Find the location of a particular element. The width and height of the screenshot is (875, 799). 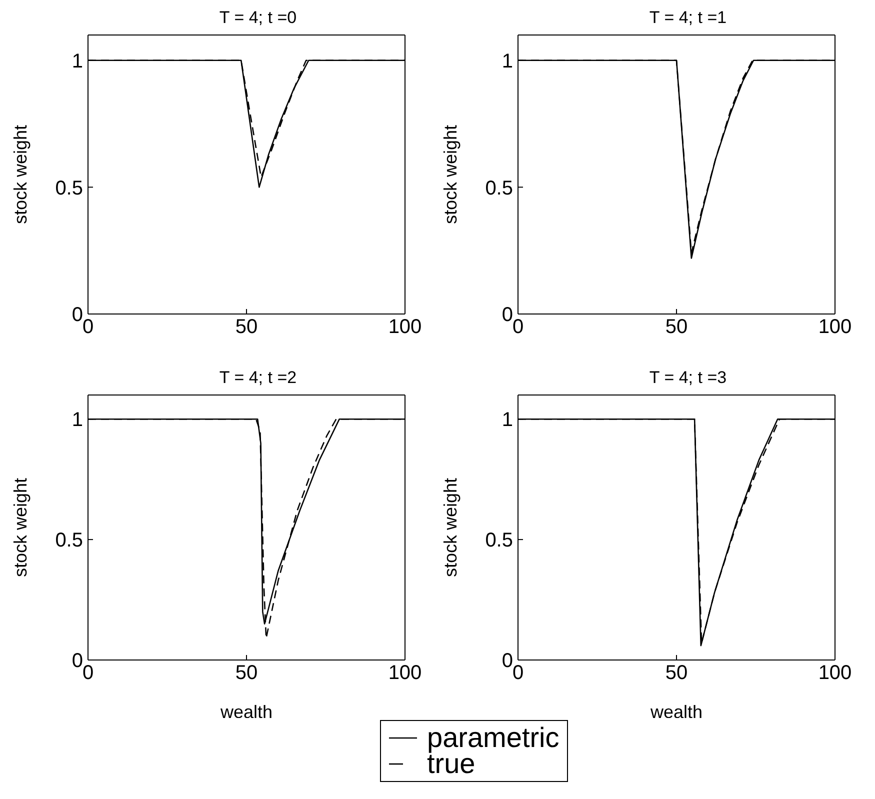

chart-title: T = 4; t =1 is located at coordinates (688, 18).